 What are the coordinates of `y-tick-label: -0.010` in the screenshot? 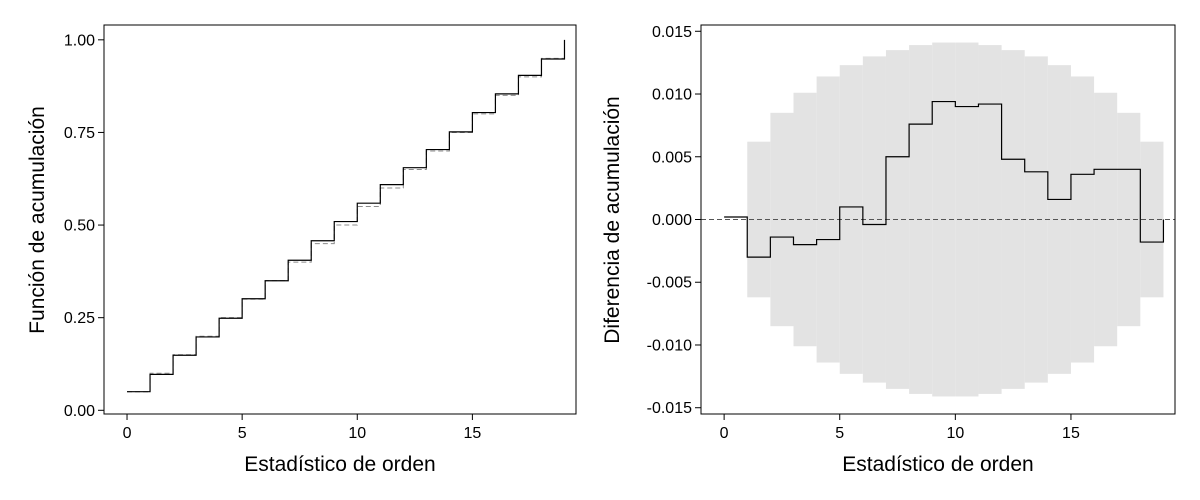 It's located at (669, 345).